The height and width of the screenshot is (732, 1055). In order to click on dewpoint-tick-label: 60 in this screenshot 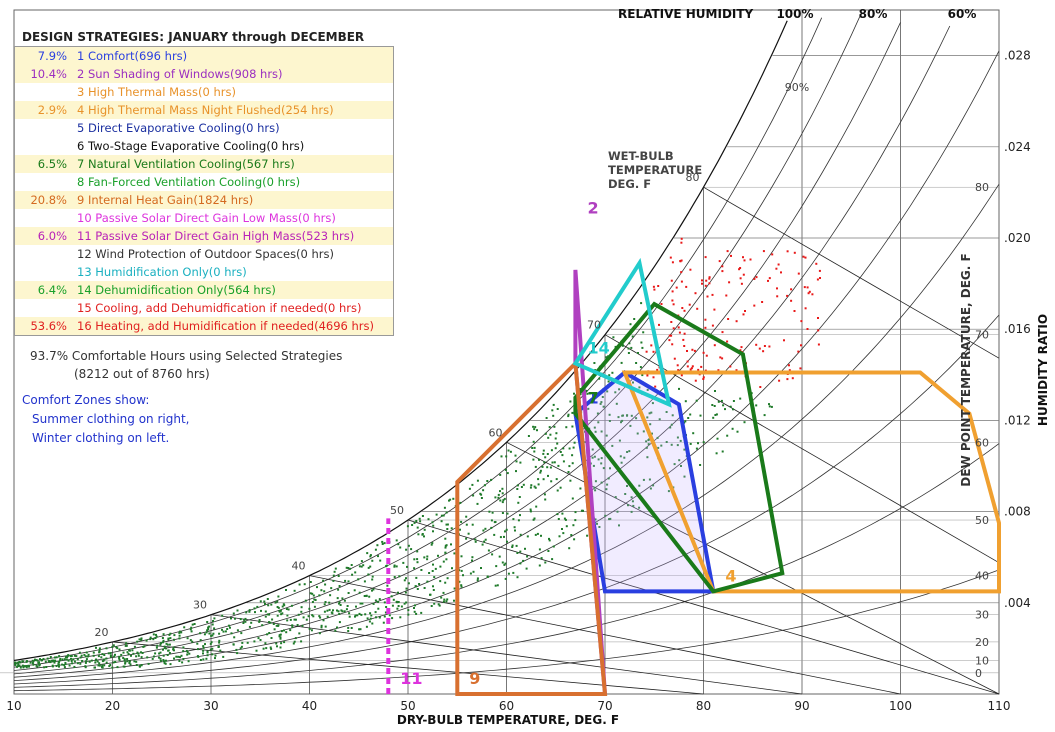, I will do `click(982, 442)`.